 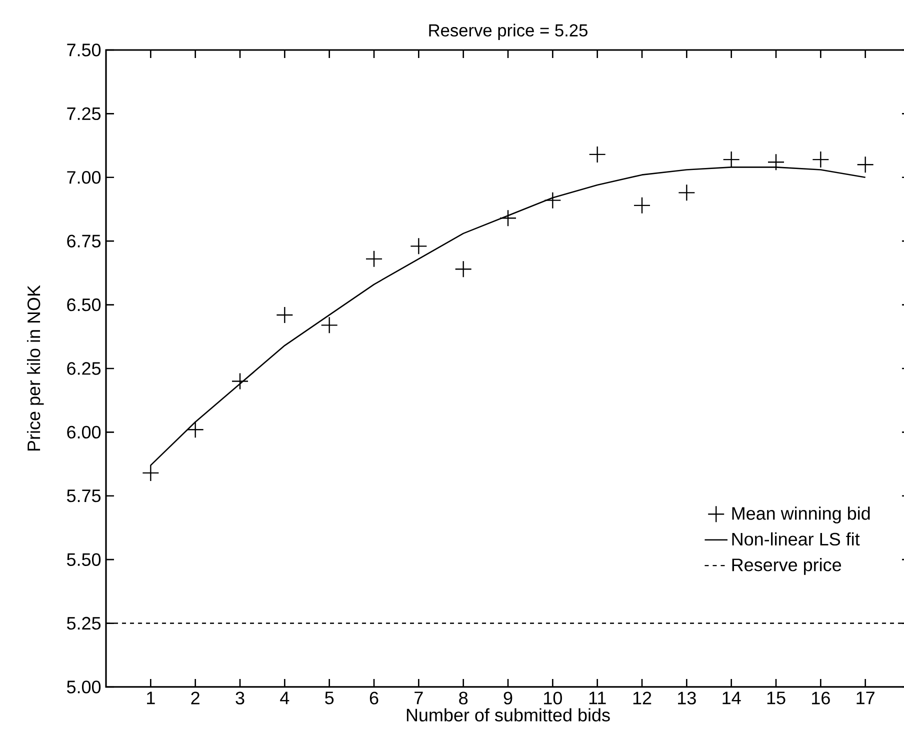 I want to click on x-tick-label: 12, so click(x=642, y=698).